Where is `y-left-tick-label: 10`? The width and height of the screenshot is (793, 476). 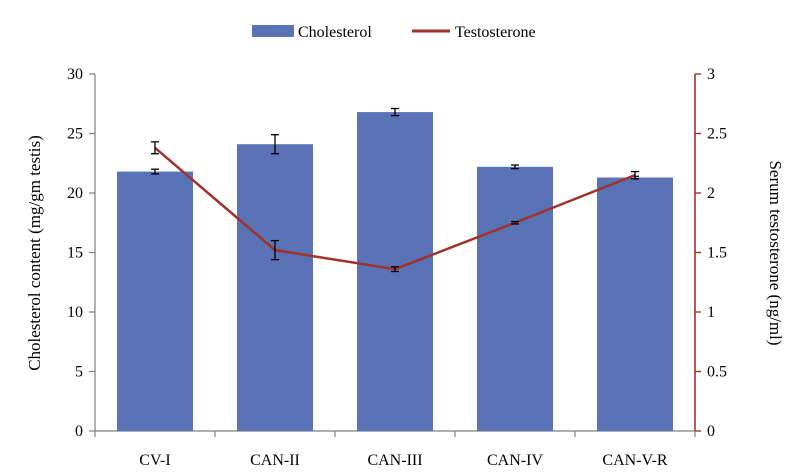 y-left-tick-label: 10 is located at coordinates (75, 312).